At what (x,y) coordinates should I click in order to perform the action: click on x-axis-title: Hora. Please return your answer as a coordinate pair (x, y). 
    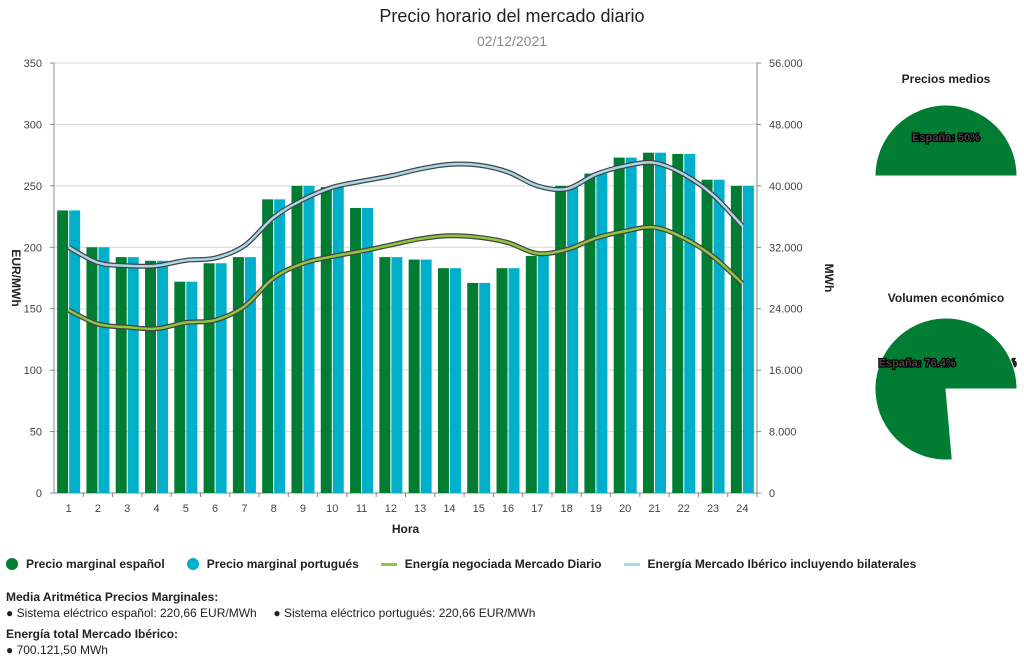
    Looking at the image, I should click on (406, 529).